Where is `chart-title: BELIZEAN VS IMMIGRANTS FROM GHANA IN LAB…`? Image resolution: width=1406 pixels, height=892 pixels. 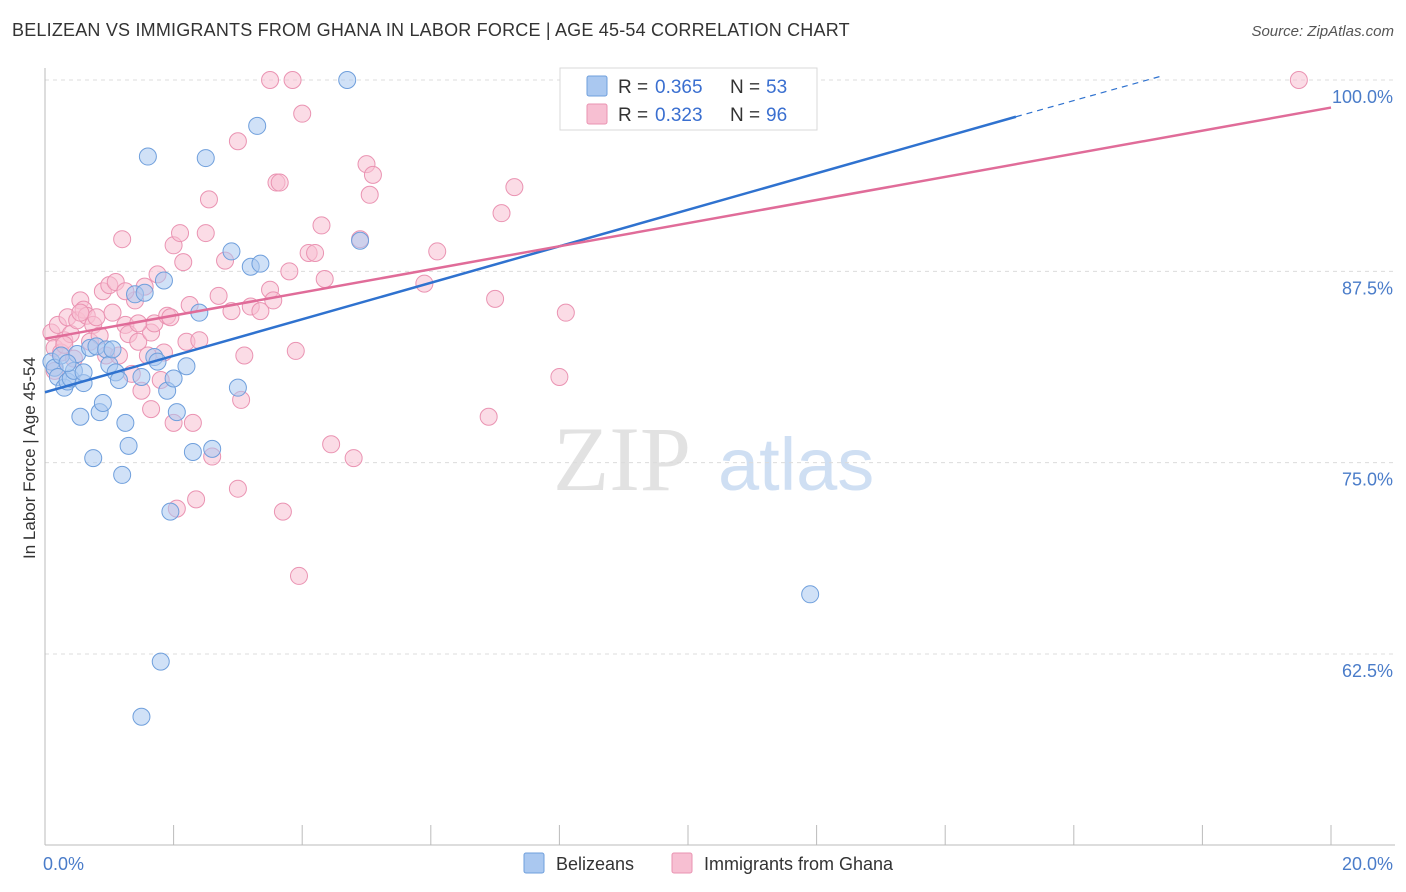
chart-title: BELIZEAN VS IMMIGRANTS FROM GHANA IN LAB… is located at coordinates (431, 30).